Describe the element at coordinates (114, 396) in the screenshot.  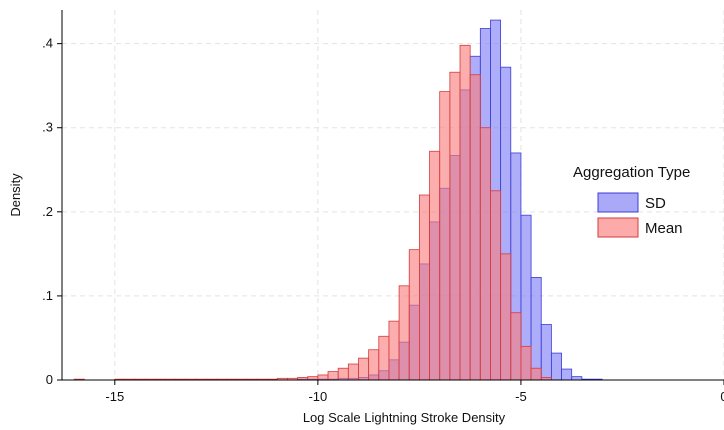
I see `x-tick-label: -15` at that location.